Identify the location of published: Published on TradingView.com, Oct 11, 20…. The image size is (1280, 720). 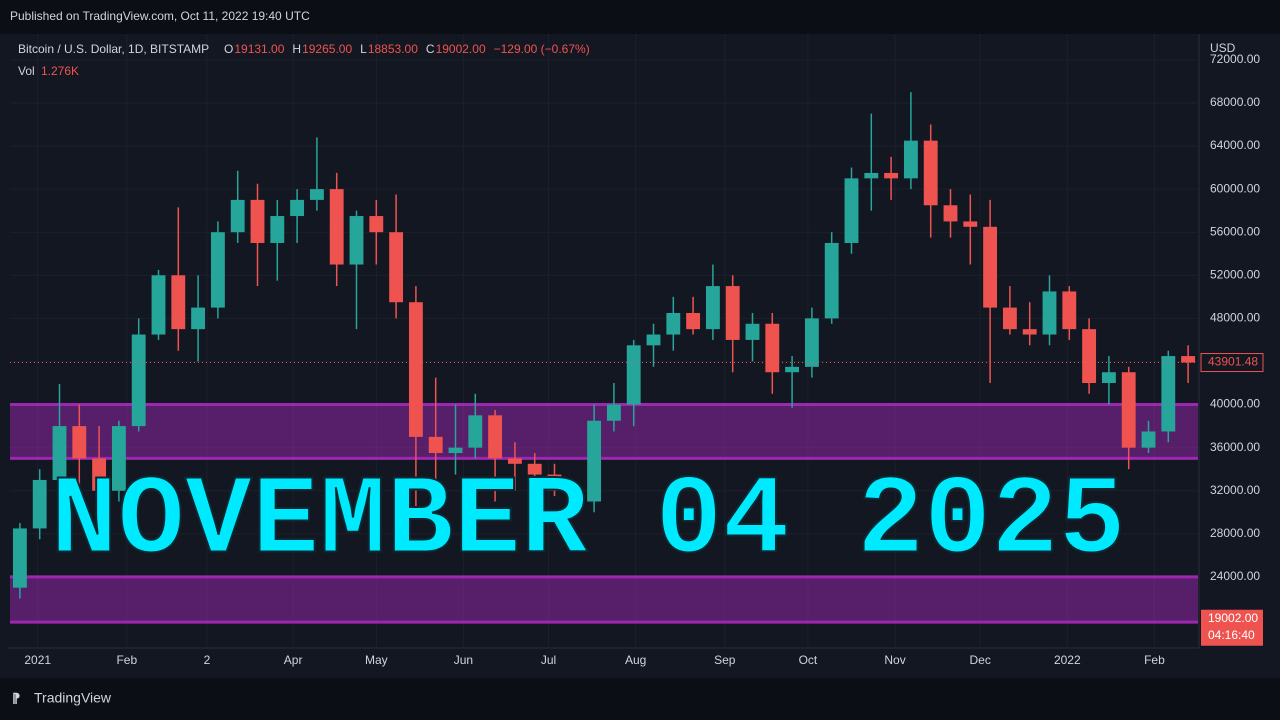
(160, 16).